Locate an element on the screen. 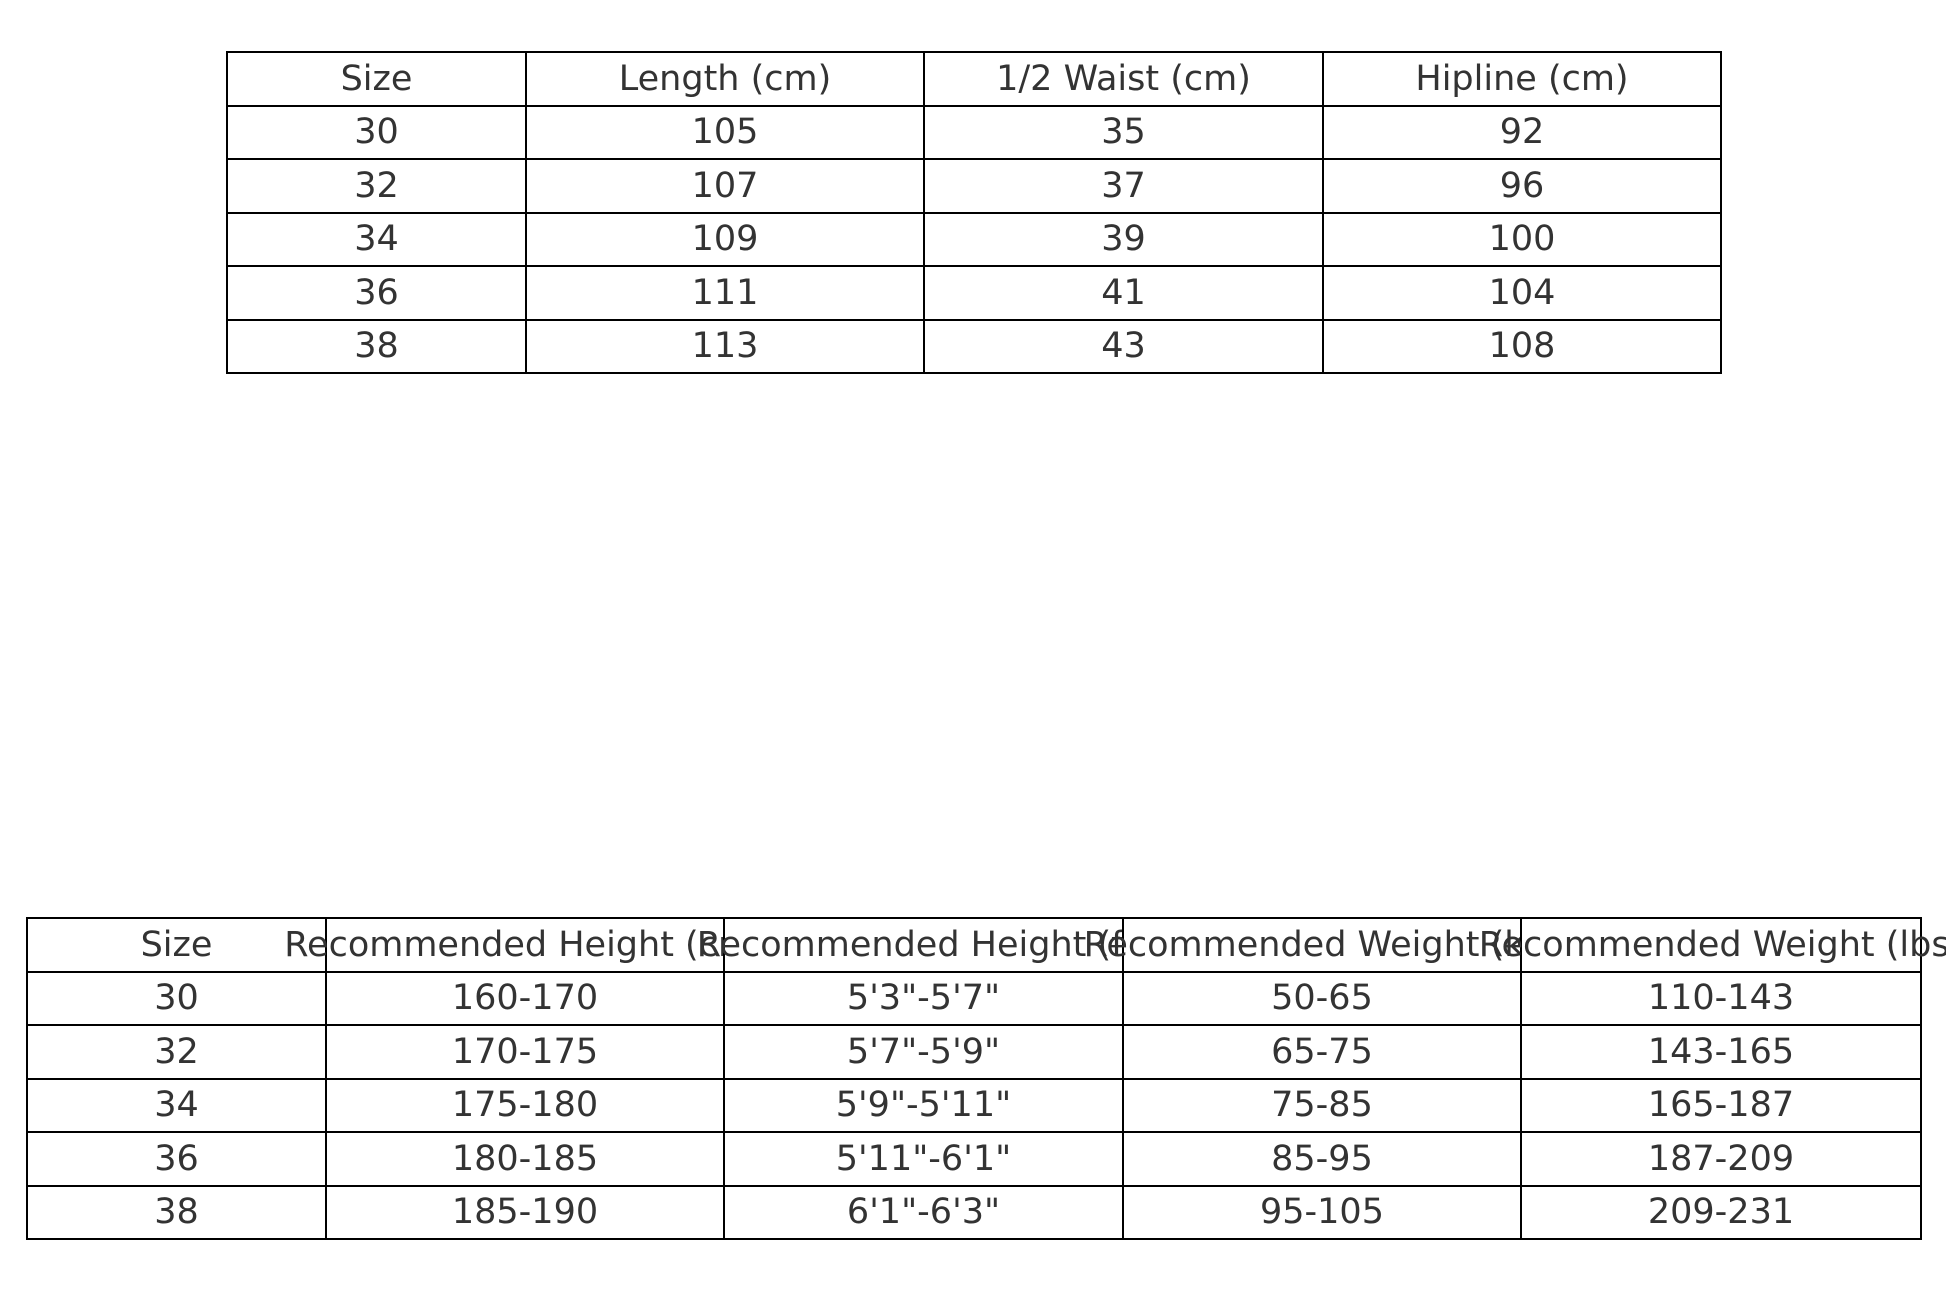 This screenshot has height=1291, width=1946. header-text: Recommended Weight (lbs) is located at coordinates (1712, 944).